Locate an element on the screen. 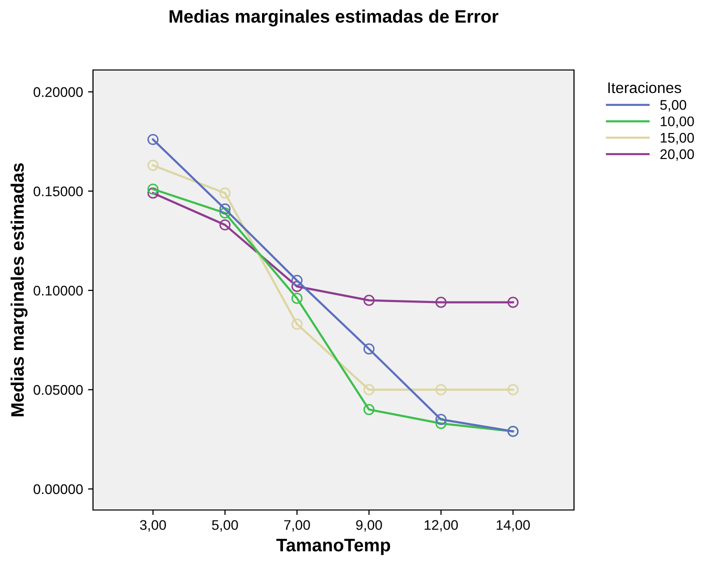  chart-title: Medias marginales estimadas de Error is located at coordinates (334, 18).